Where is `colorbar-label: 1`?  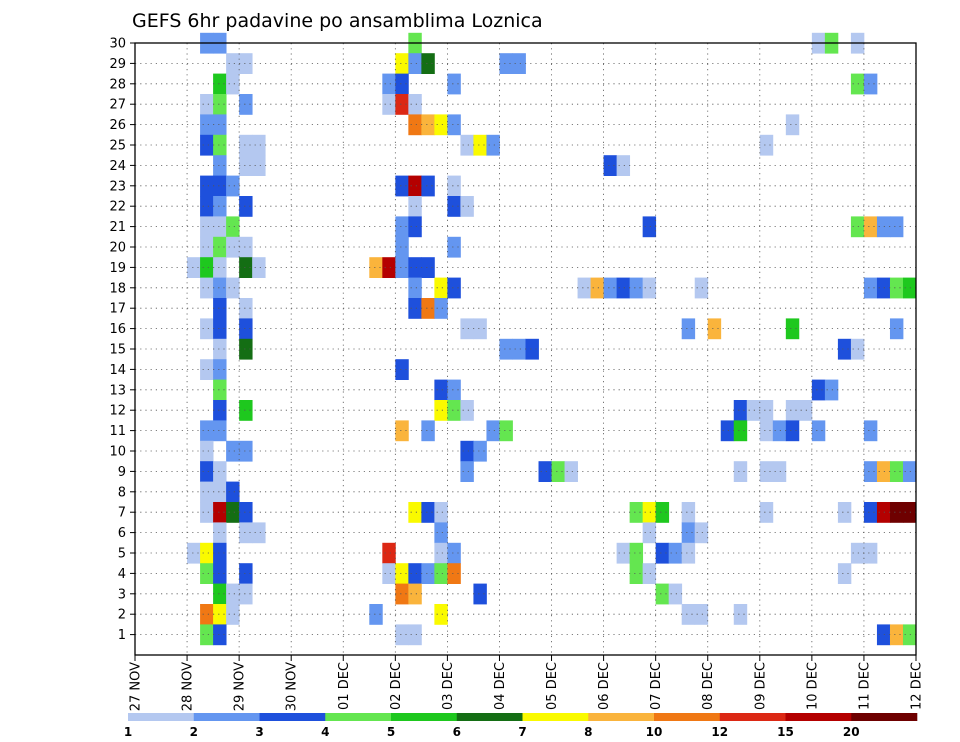 colorbar-label: 1 is located at coordinates (128, 732).